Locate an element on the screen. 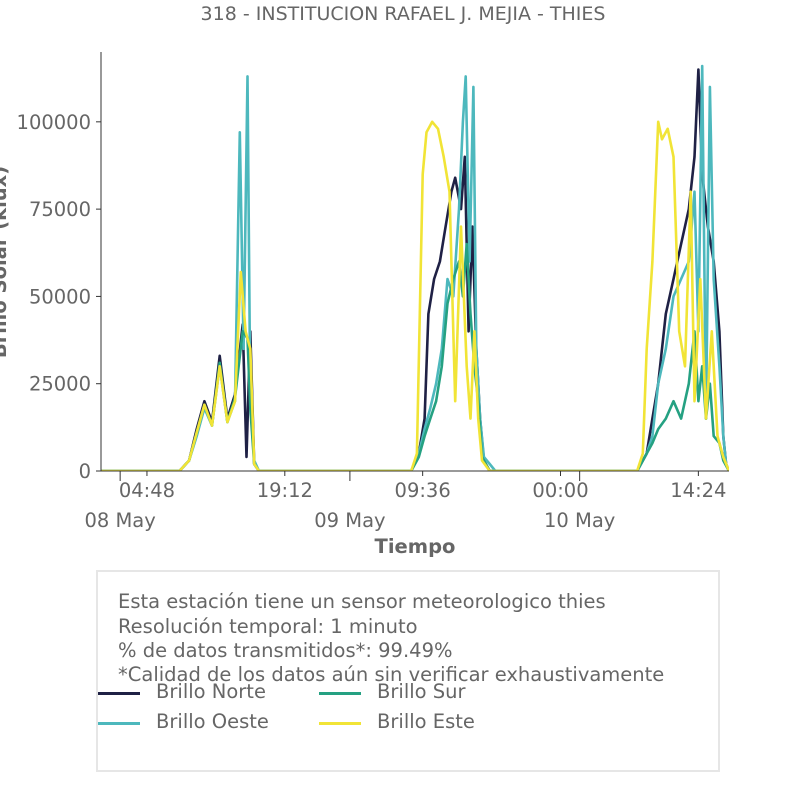 The height and width of the screenshot is (806, 806). x-date-label: 10 May is located at coordinates (579, 520).